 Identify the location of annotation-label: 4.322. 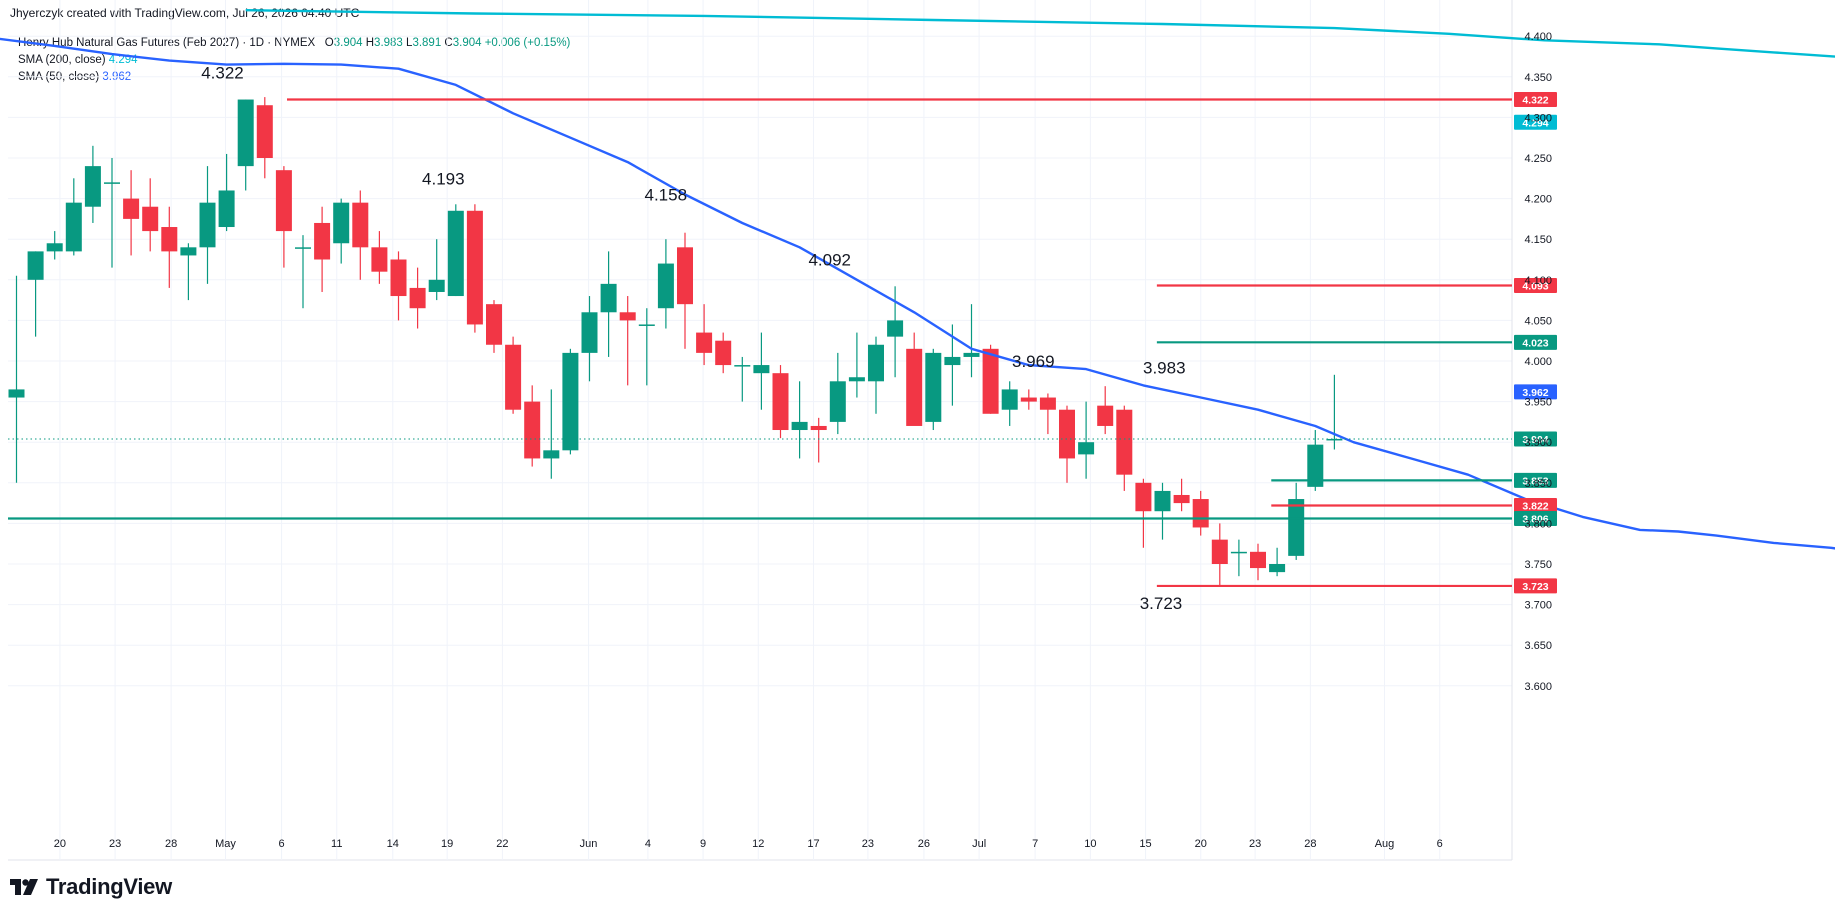
(222, 73).